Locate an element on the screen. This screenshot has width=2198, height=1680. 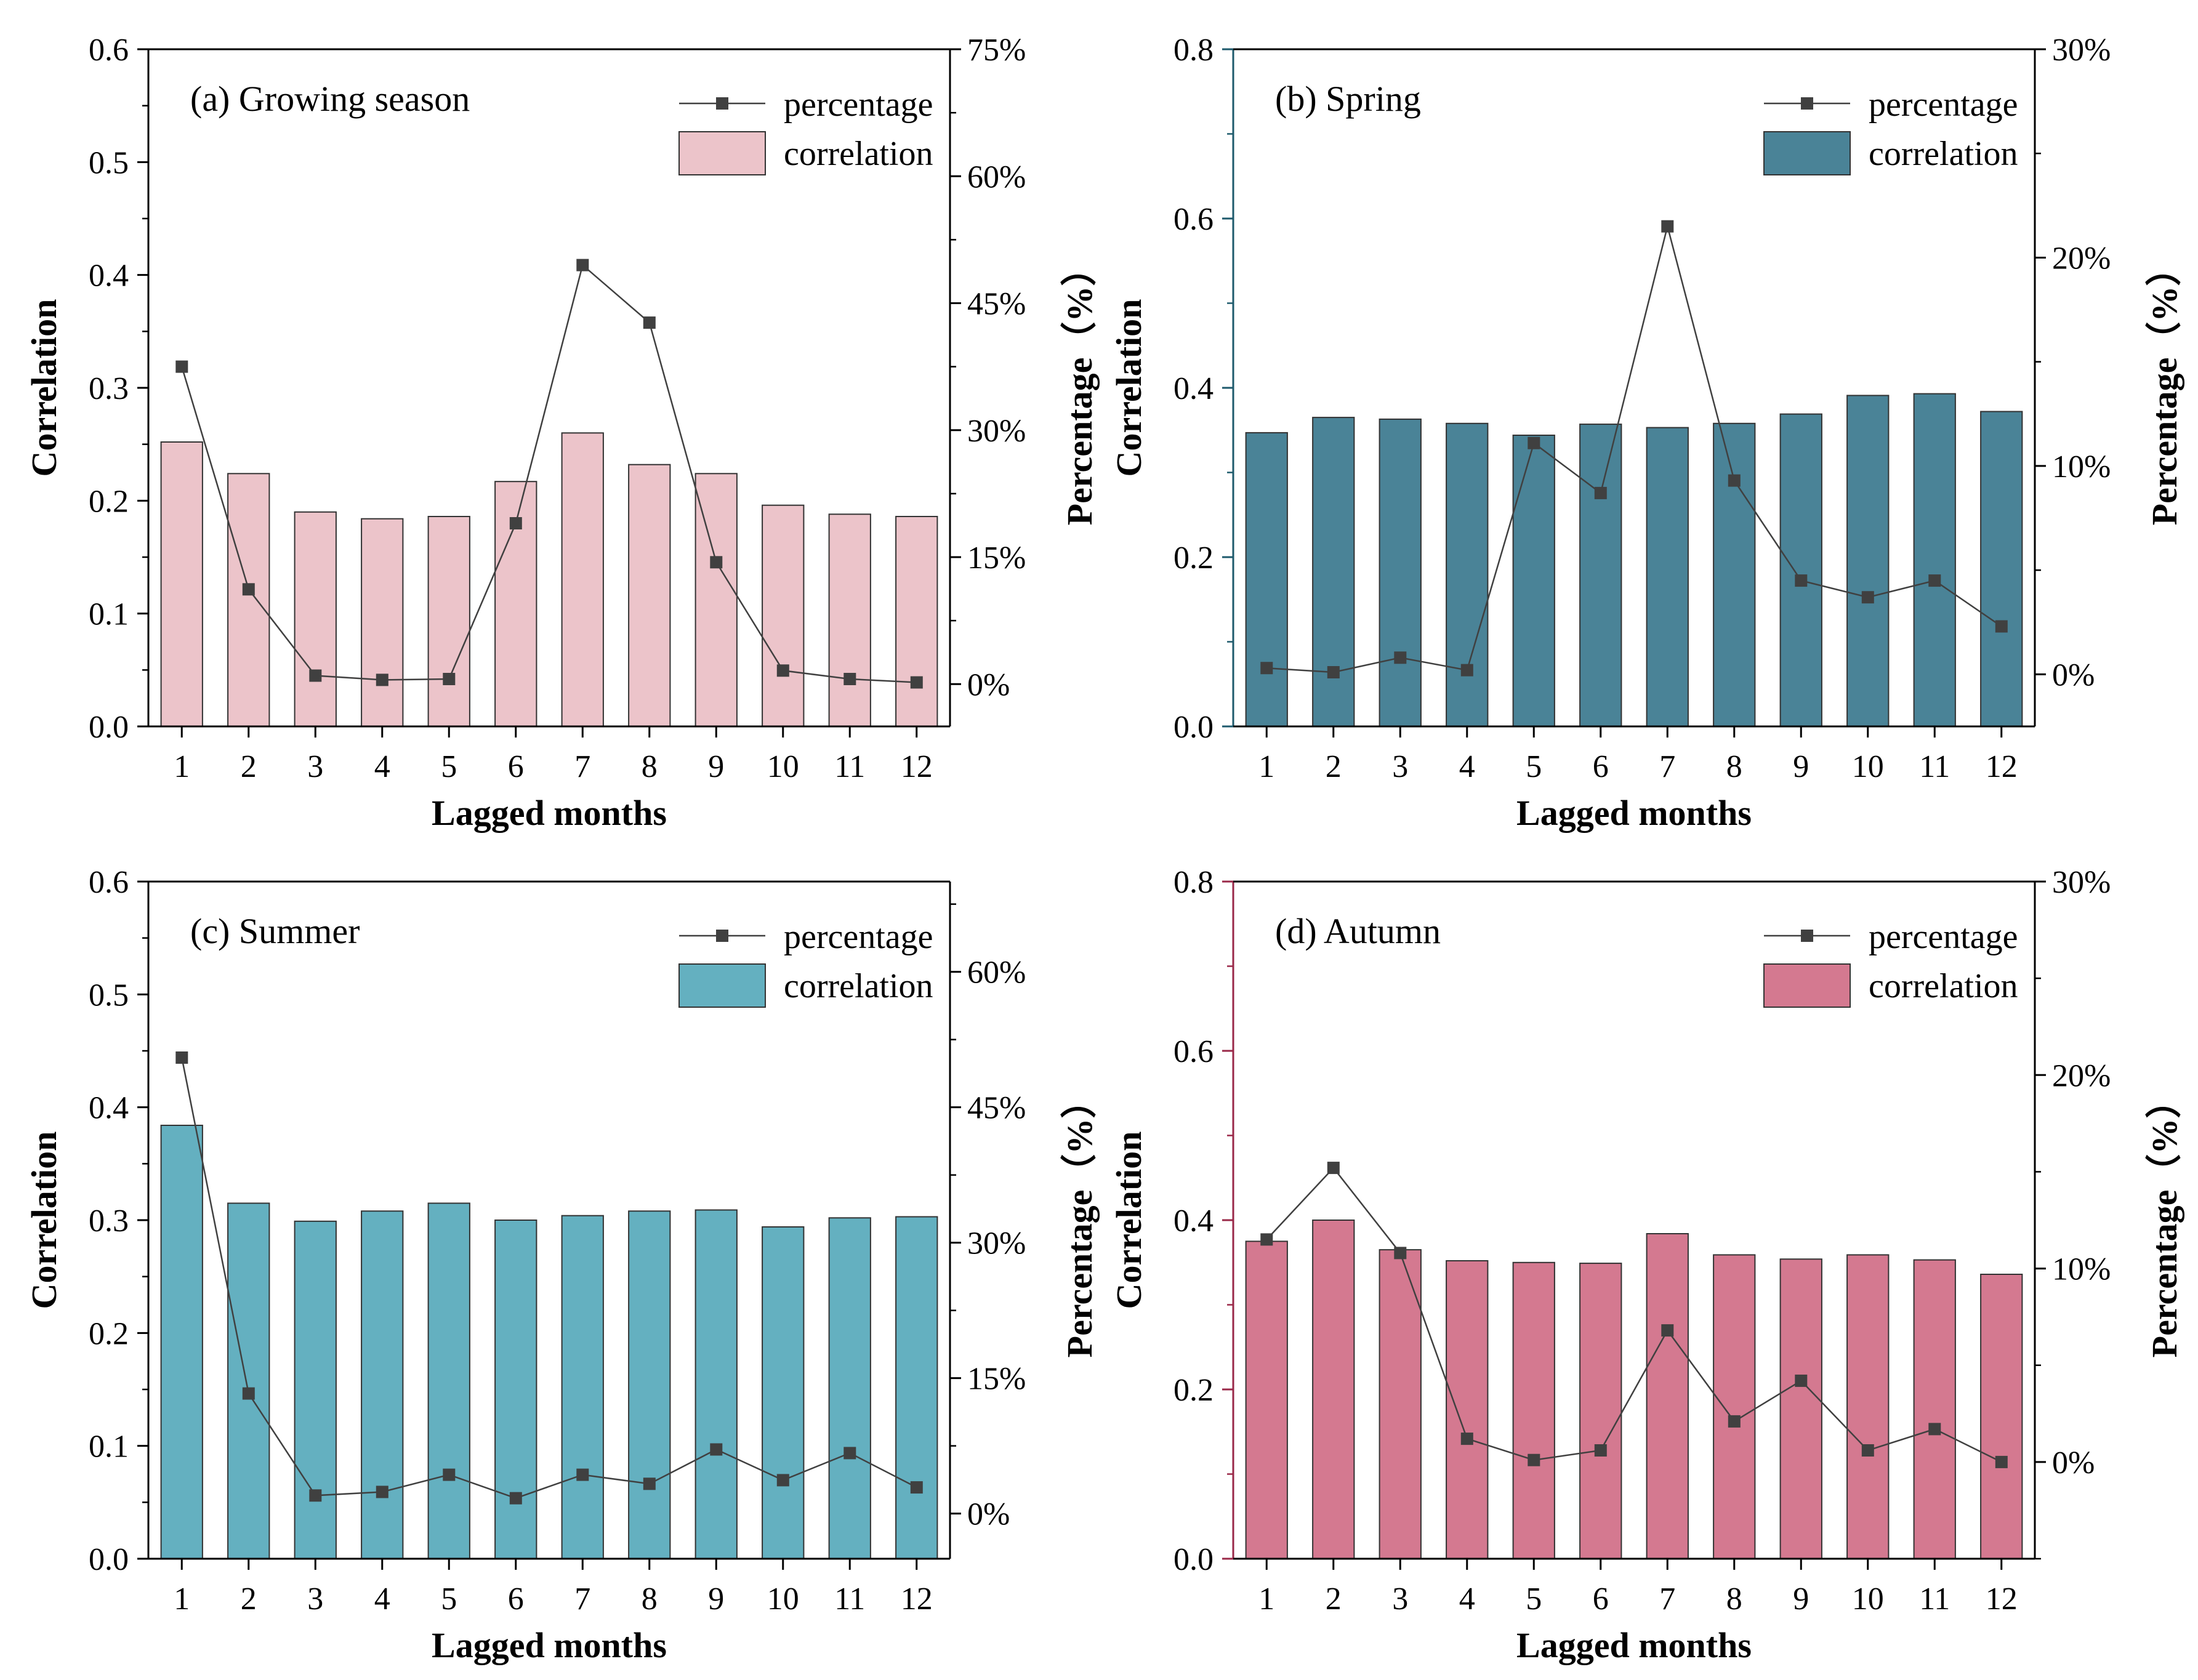
x-tick-label-c: 7 is located at coordinates (582, 1600).